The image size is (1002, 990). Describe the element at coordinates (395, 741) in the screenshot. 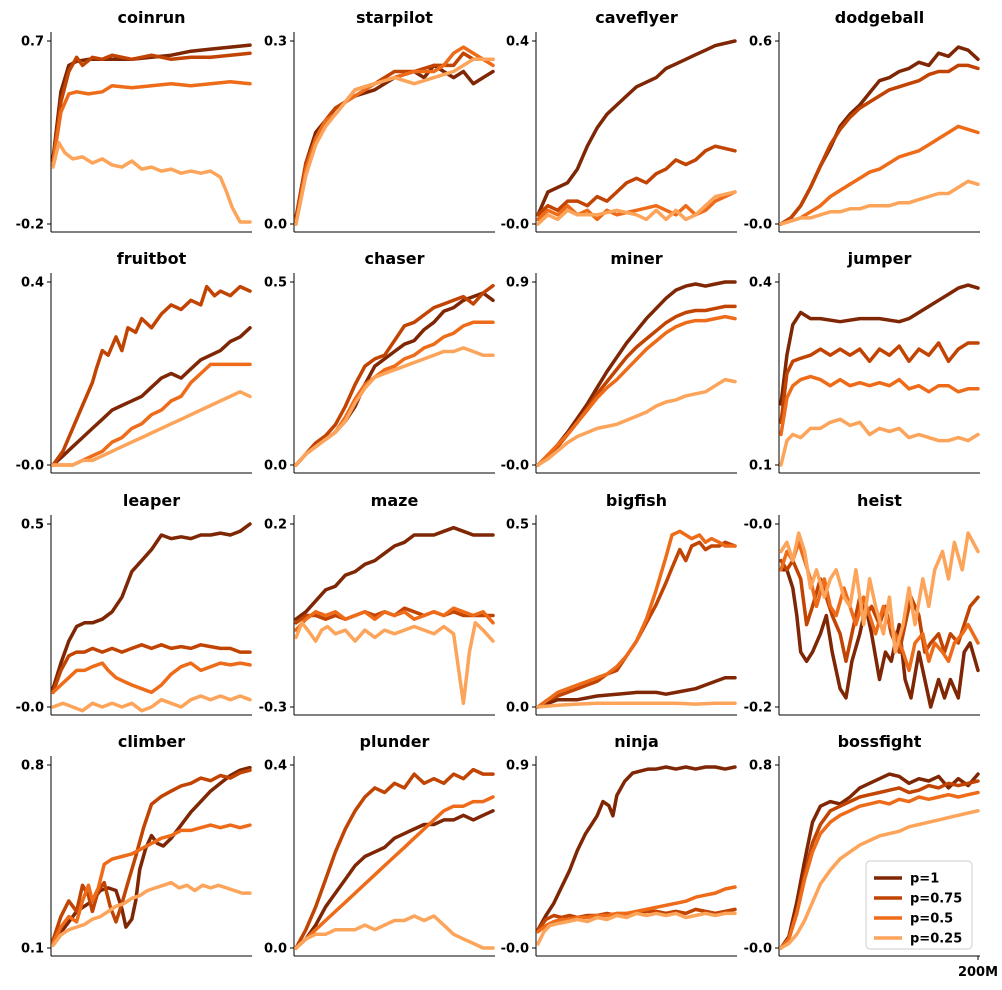

I see `panel-title: plunder` at that location.